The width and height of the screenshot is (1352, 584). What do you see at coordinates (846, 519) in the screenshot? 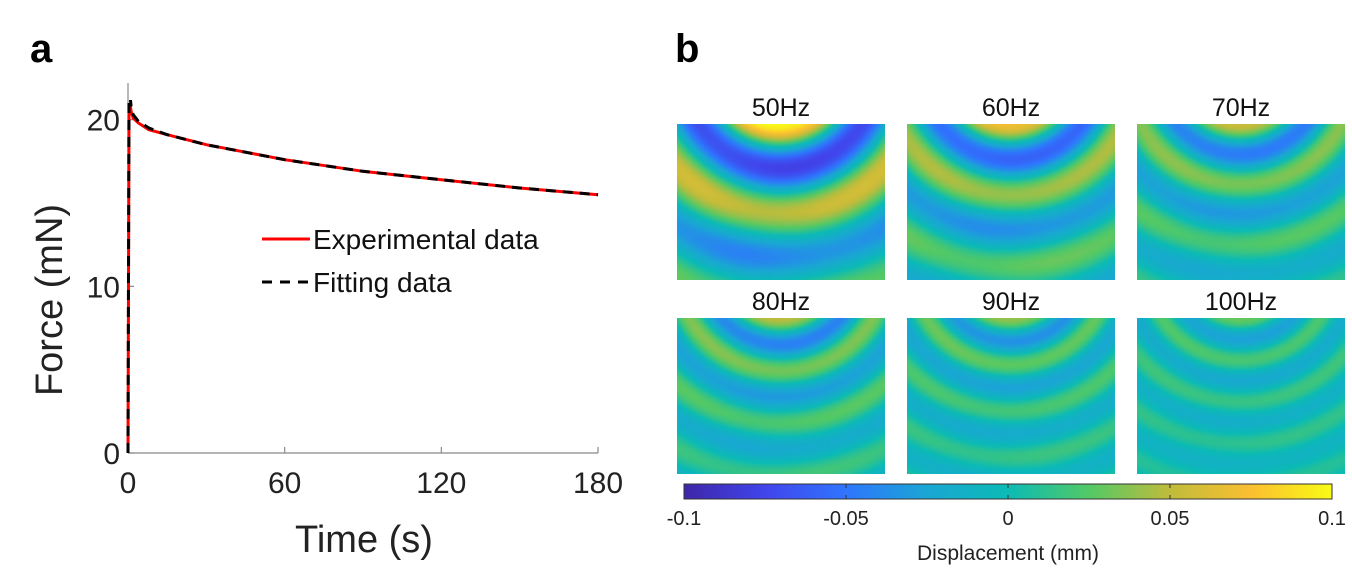
I see `colorbar-tick-label: -0.05` at bounding box center [846, 519].